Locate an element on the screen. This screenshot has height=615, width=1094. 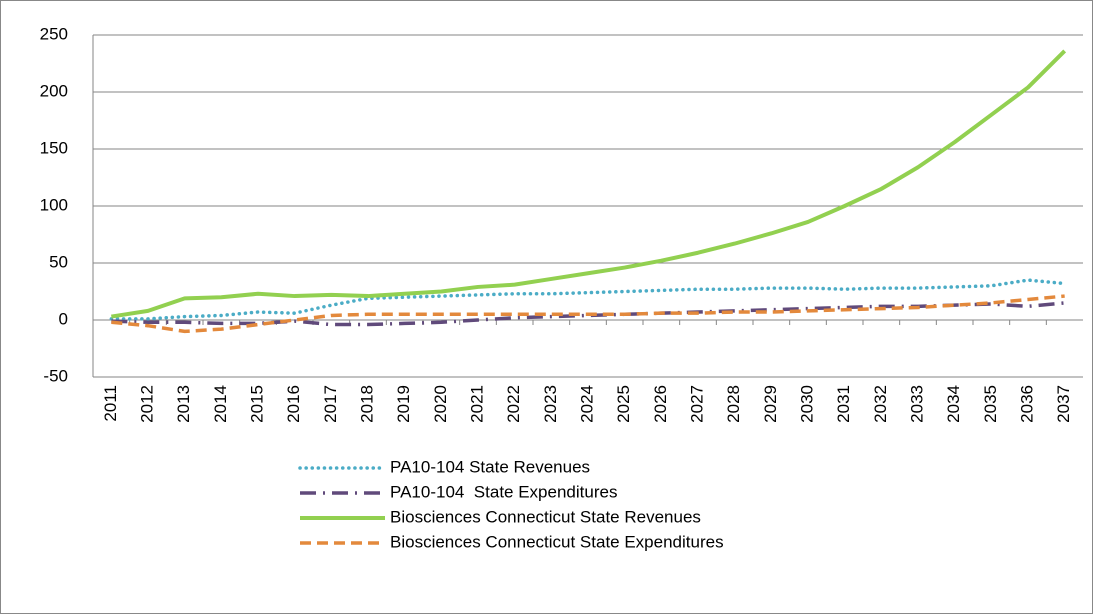
x-tick-label: 2035 is located at coordinates (990, 404).